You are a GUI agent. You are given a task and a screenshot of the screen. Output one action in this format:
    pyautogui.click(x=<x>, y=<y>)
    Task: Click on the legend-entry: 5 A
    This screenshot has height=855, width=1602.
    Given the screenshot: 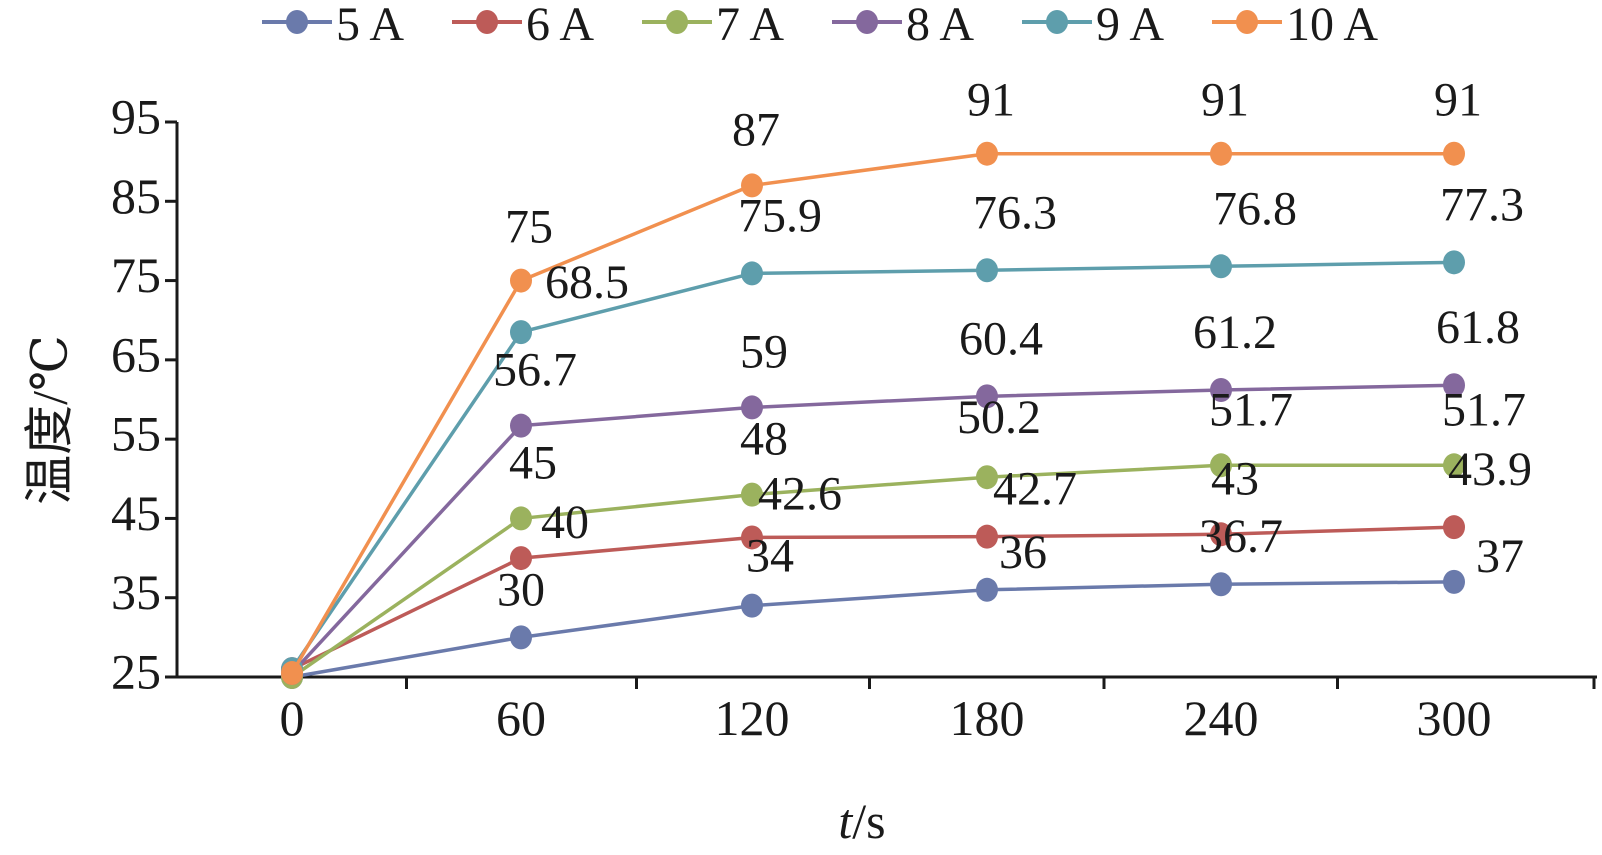 What is the action you would take?
    pyautogui.click(x=333, y=25)
    